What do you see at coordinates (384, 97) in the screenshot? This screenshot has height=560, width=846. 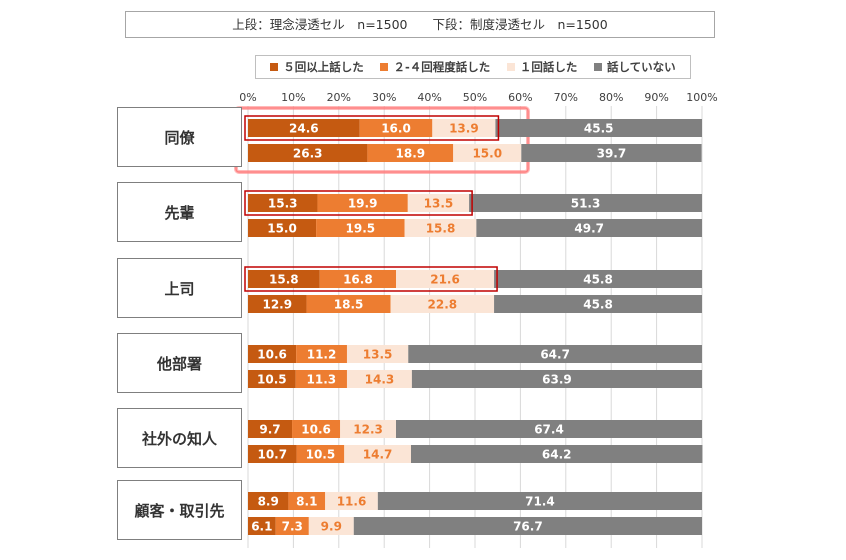 I see `tick-label: 30%` at bounding box center [384, 97].